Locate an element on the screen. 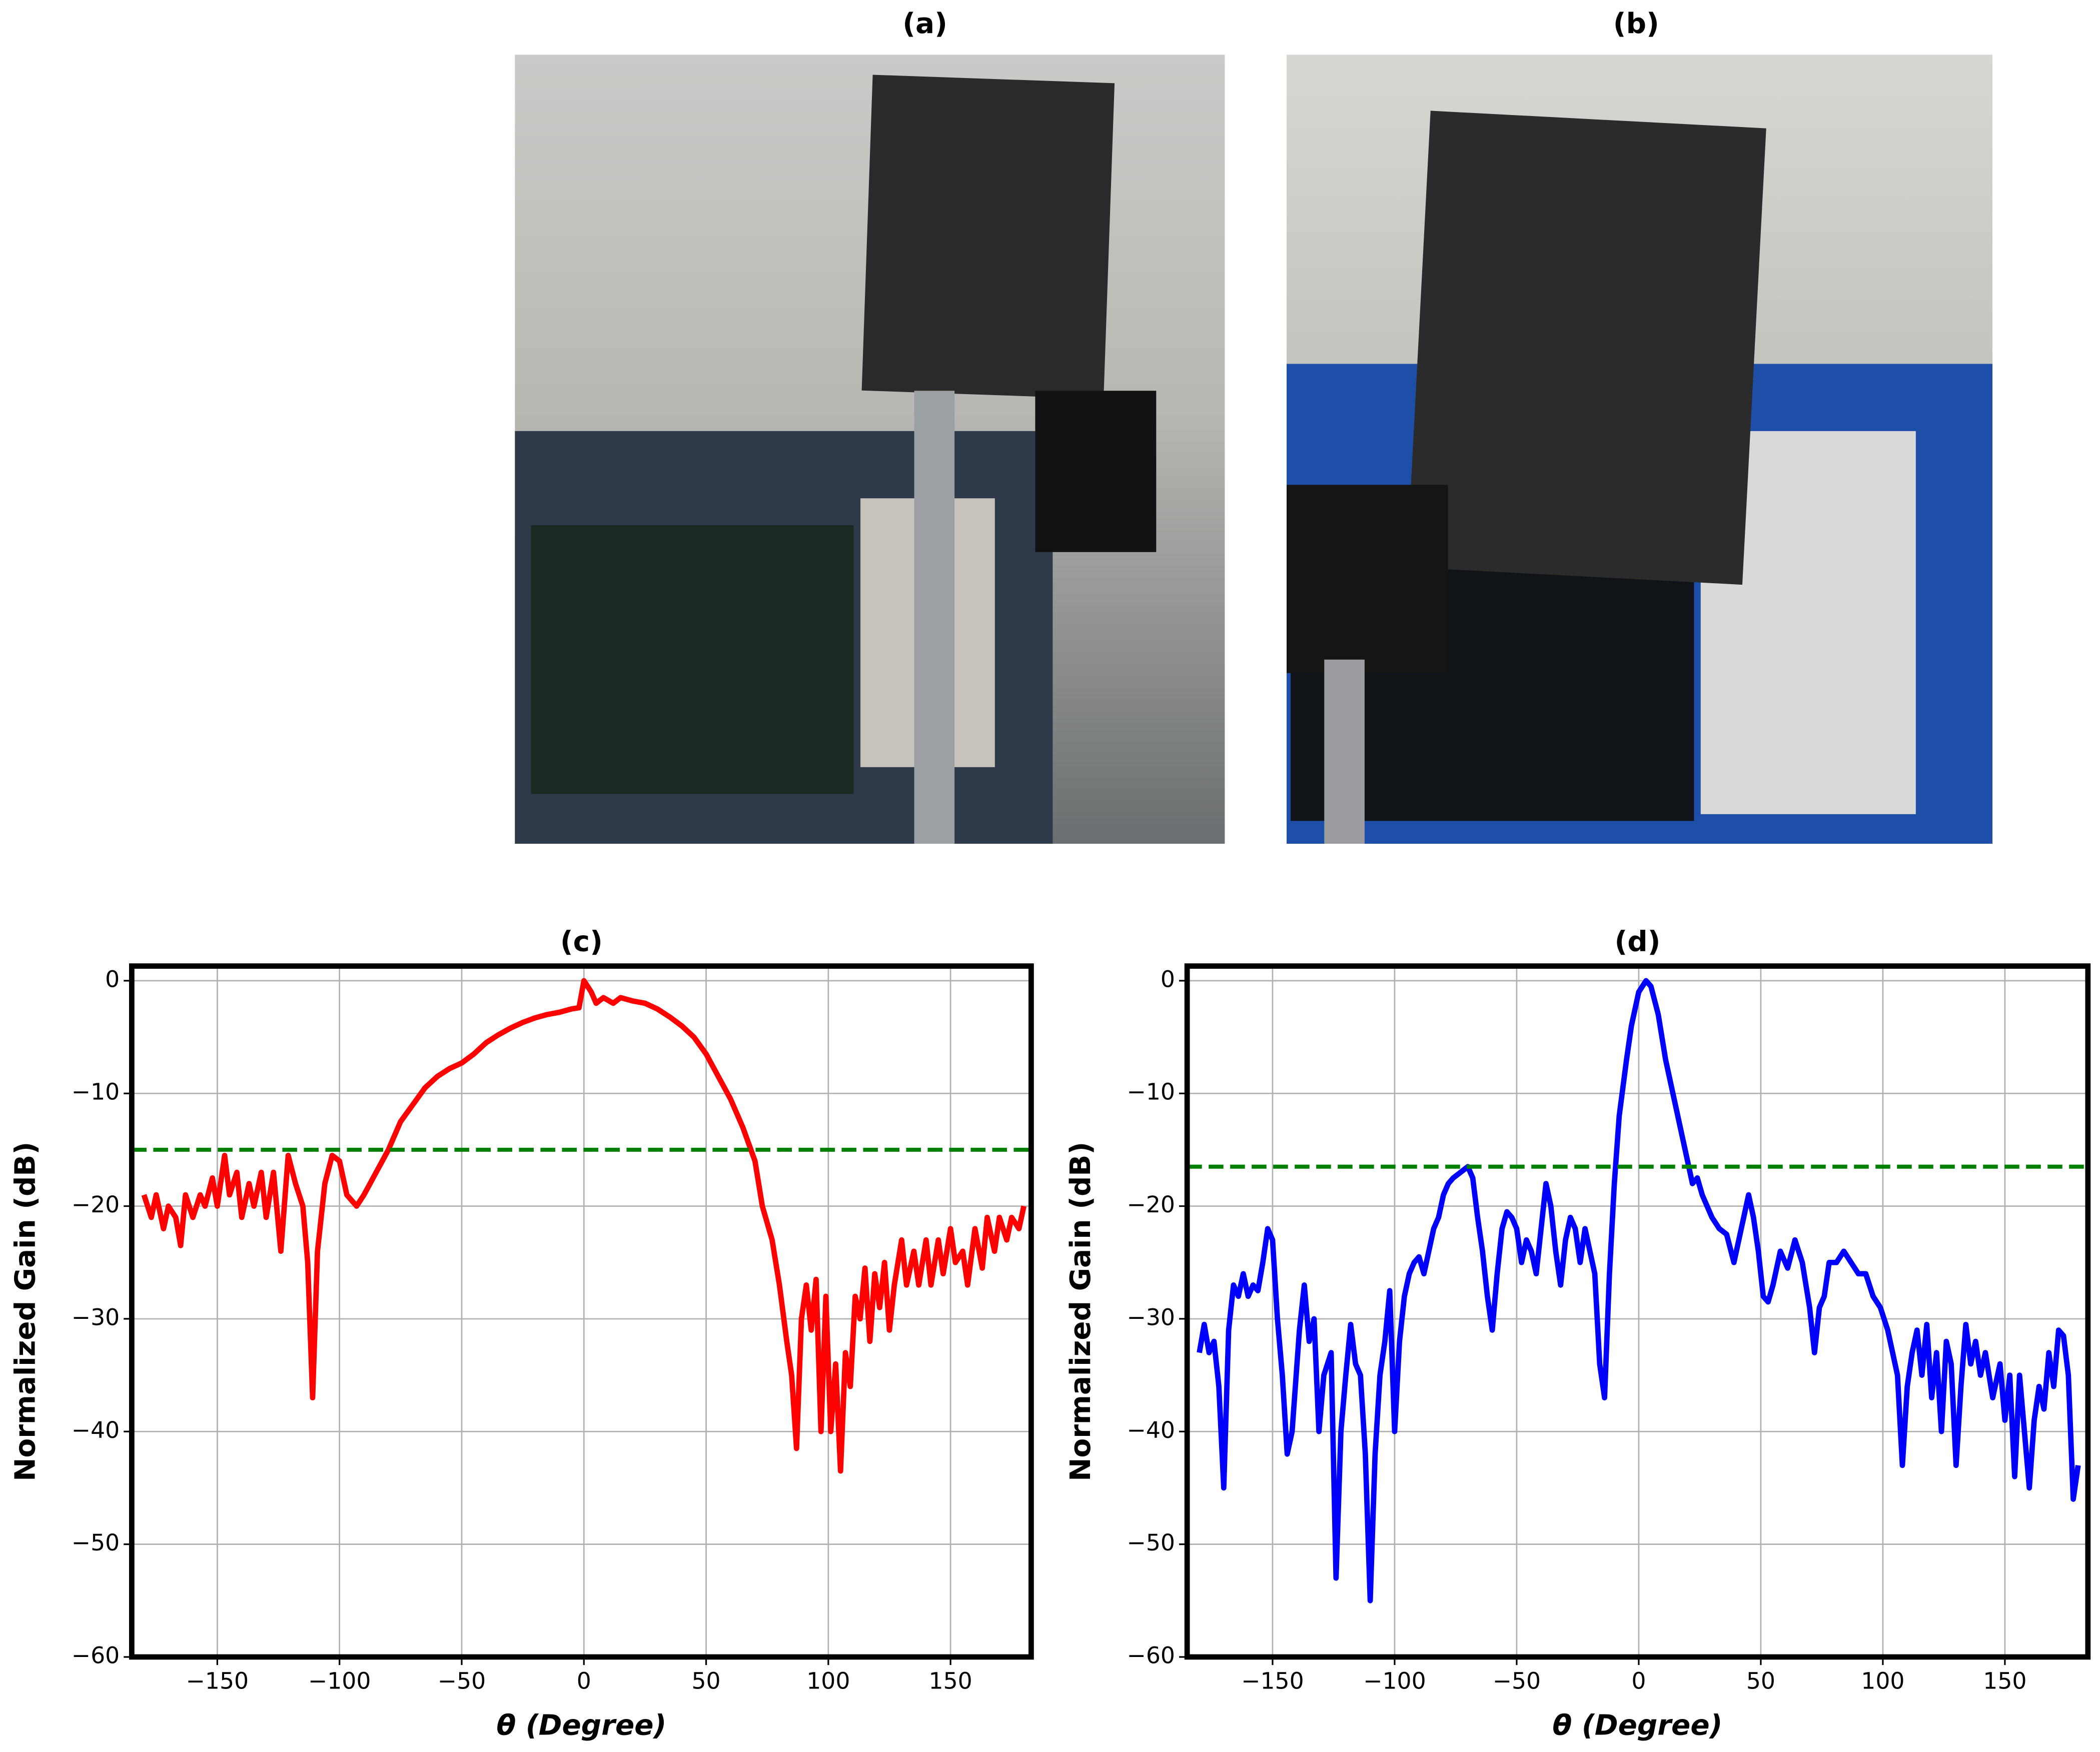 The image size is (2100, 1752). photo-label: (a) is located at coordinates (924, 24).